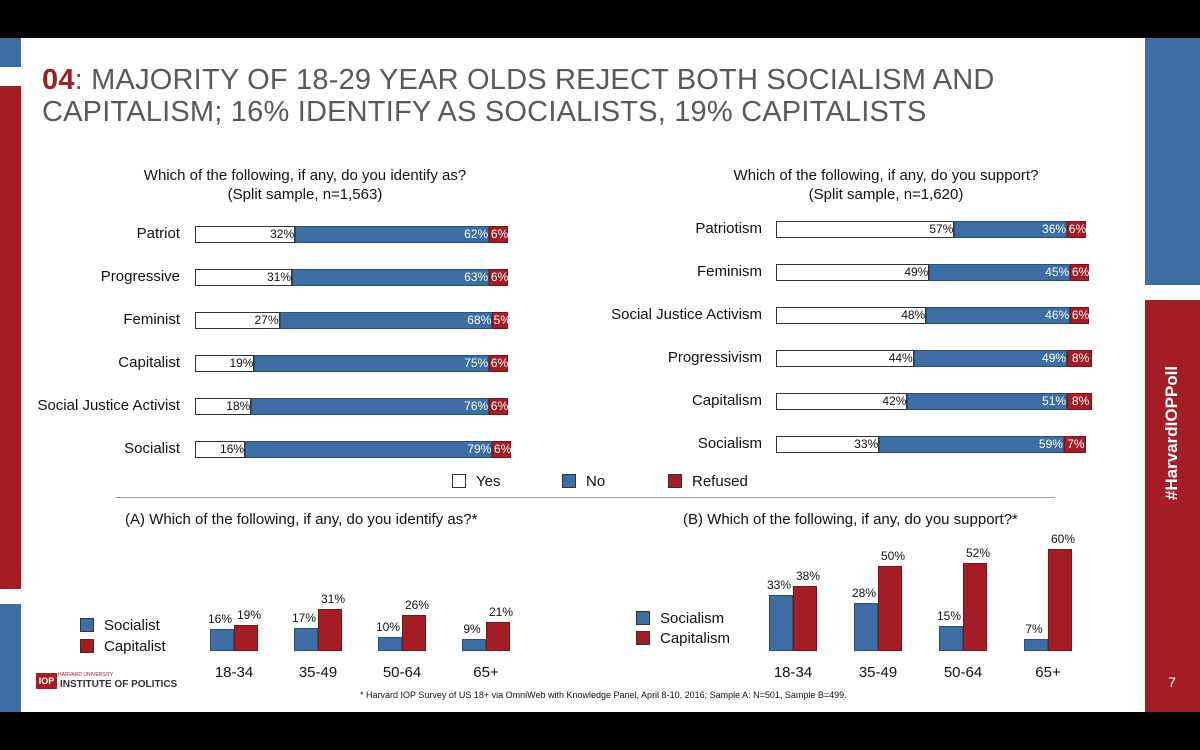 The height and width of the screenshot is (750, 1200). I want to click on value-label: 7%, so click(1034, 629).